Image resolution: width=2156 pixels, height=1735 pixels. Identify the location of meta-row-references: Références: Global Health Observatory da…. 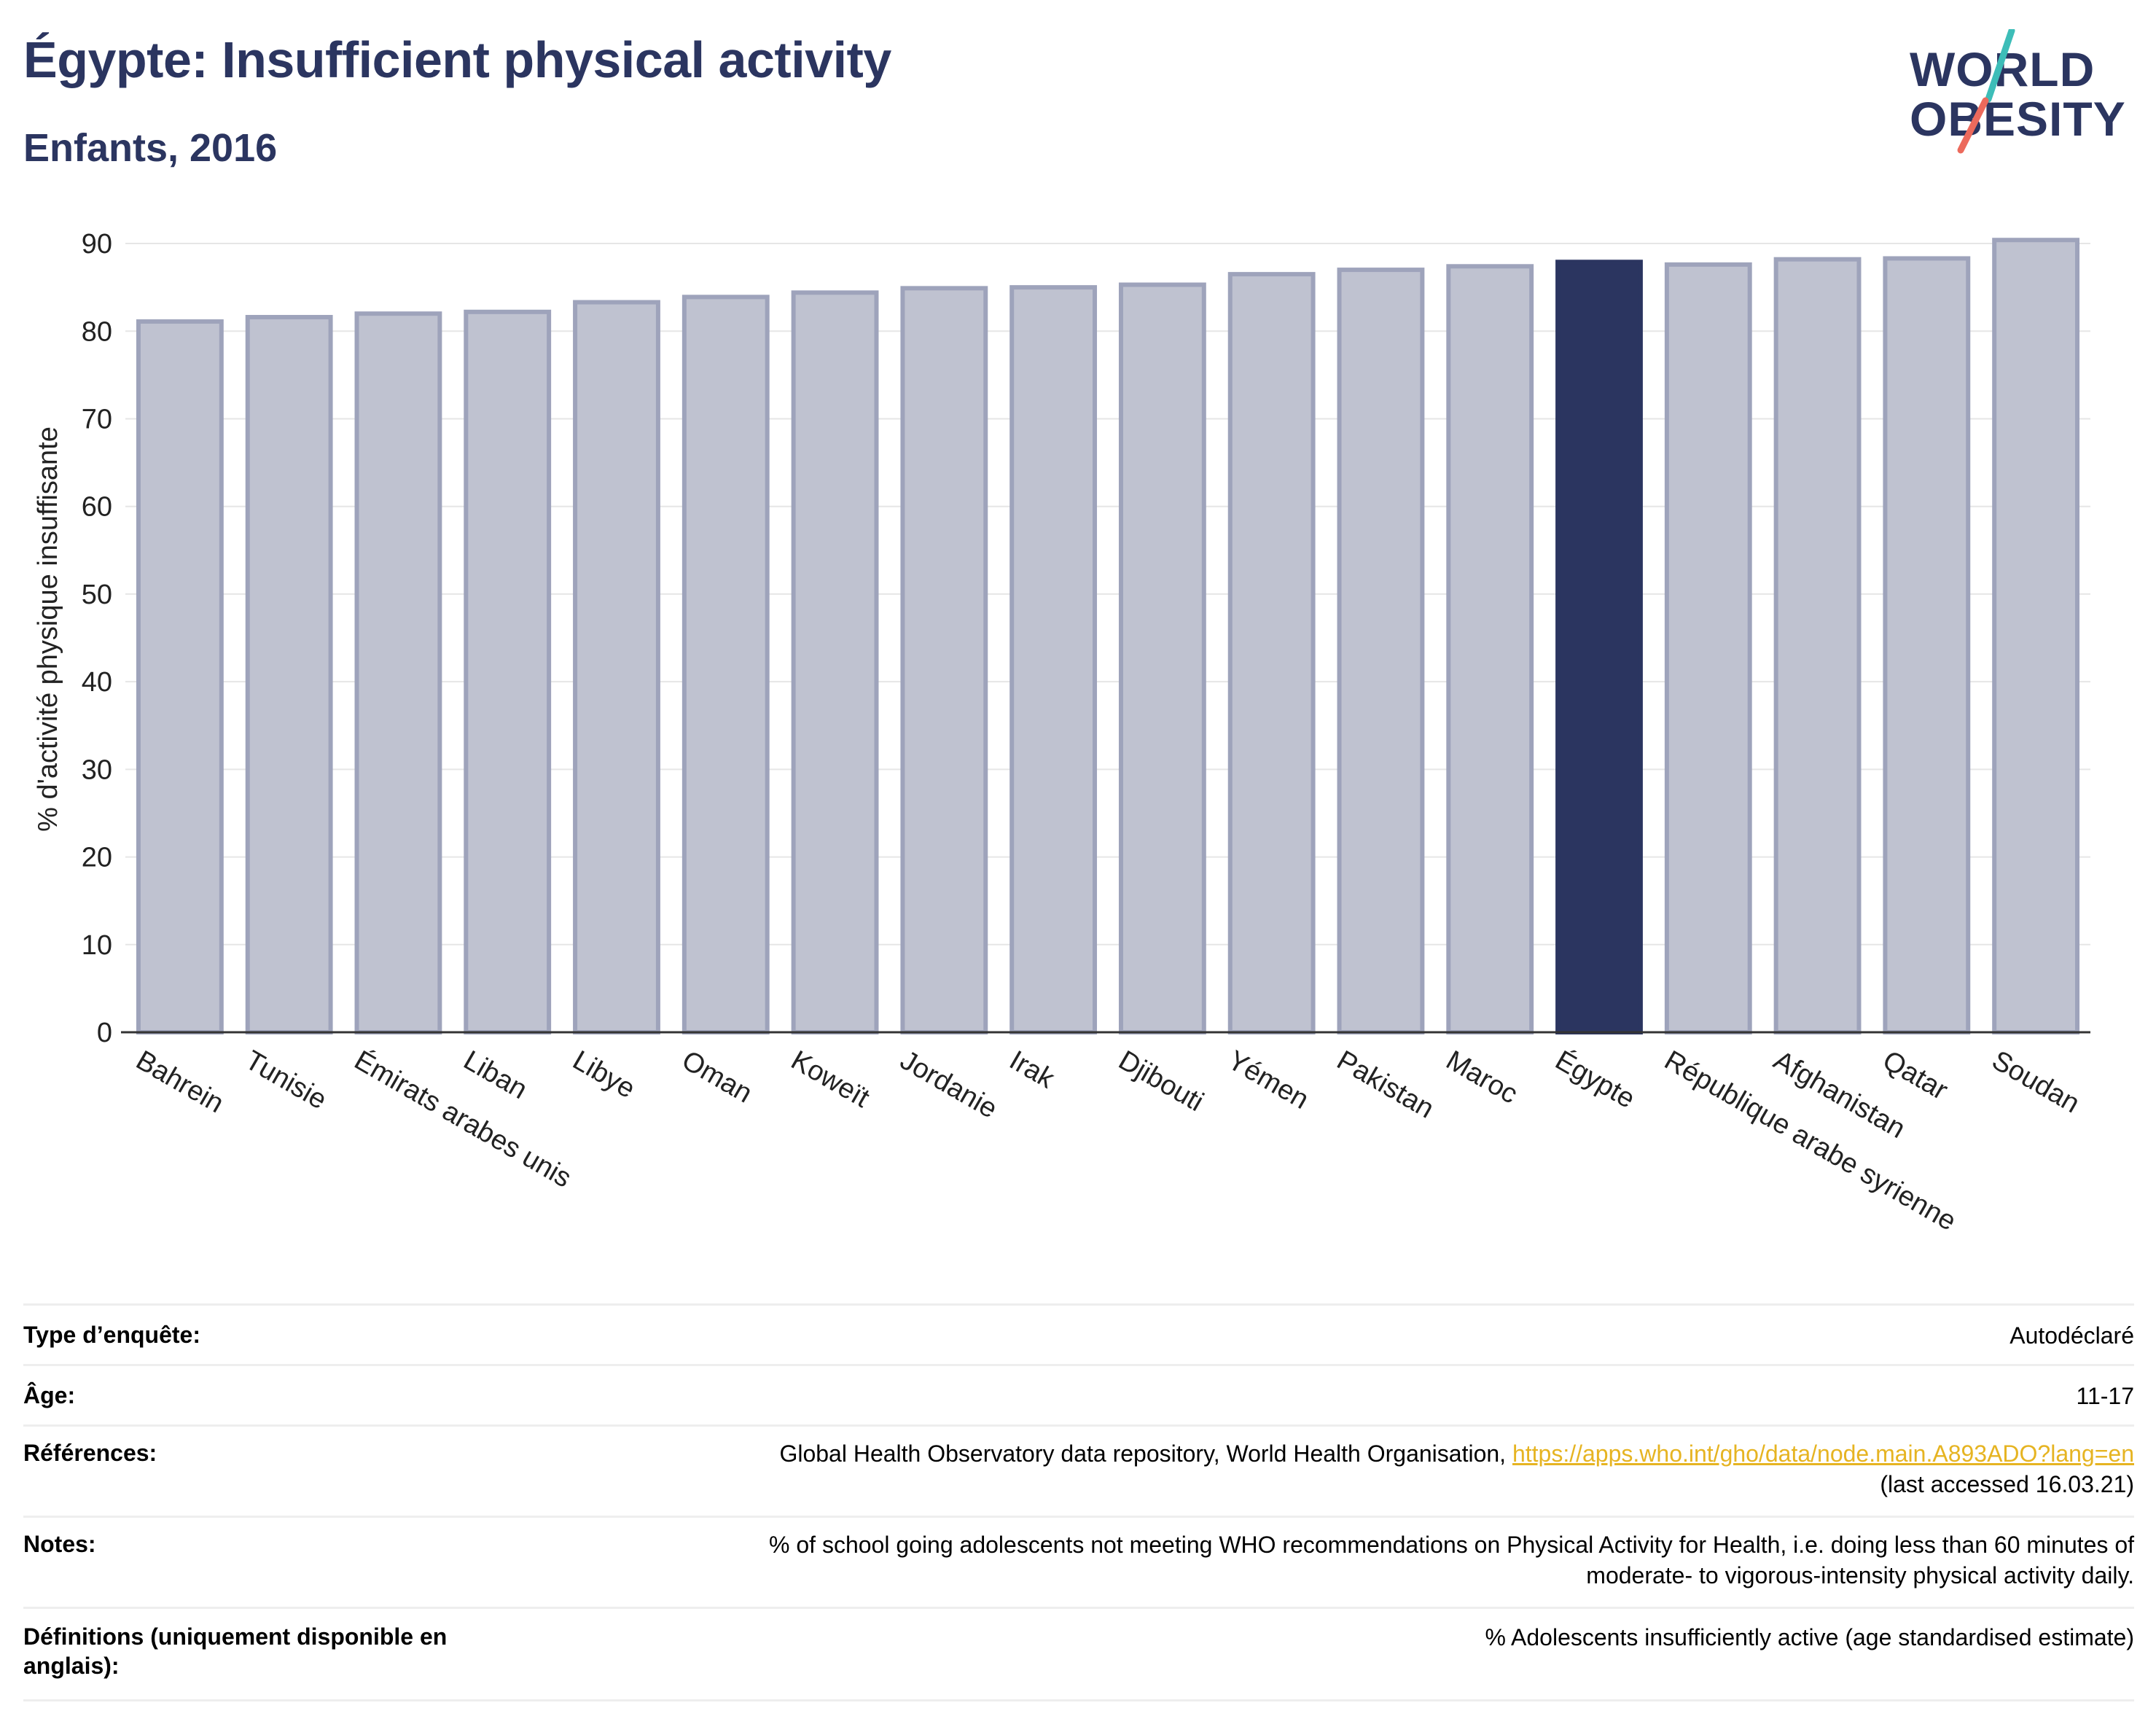
(1079, 1470).